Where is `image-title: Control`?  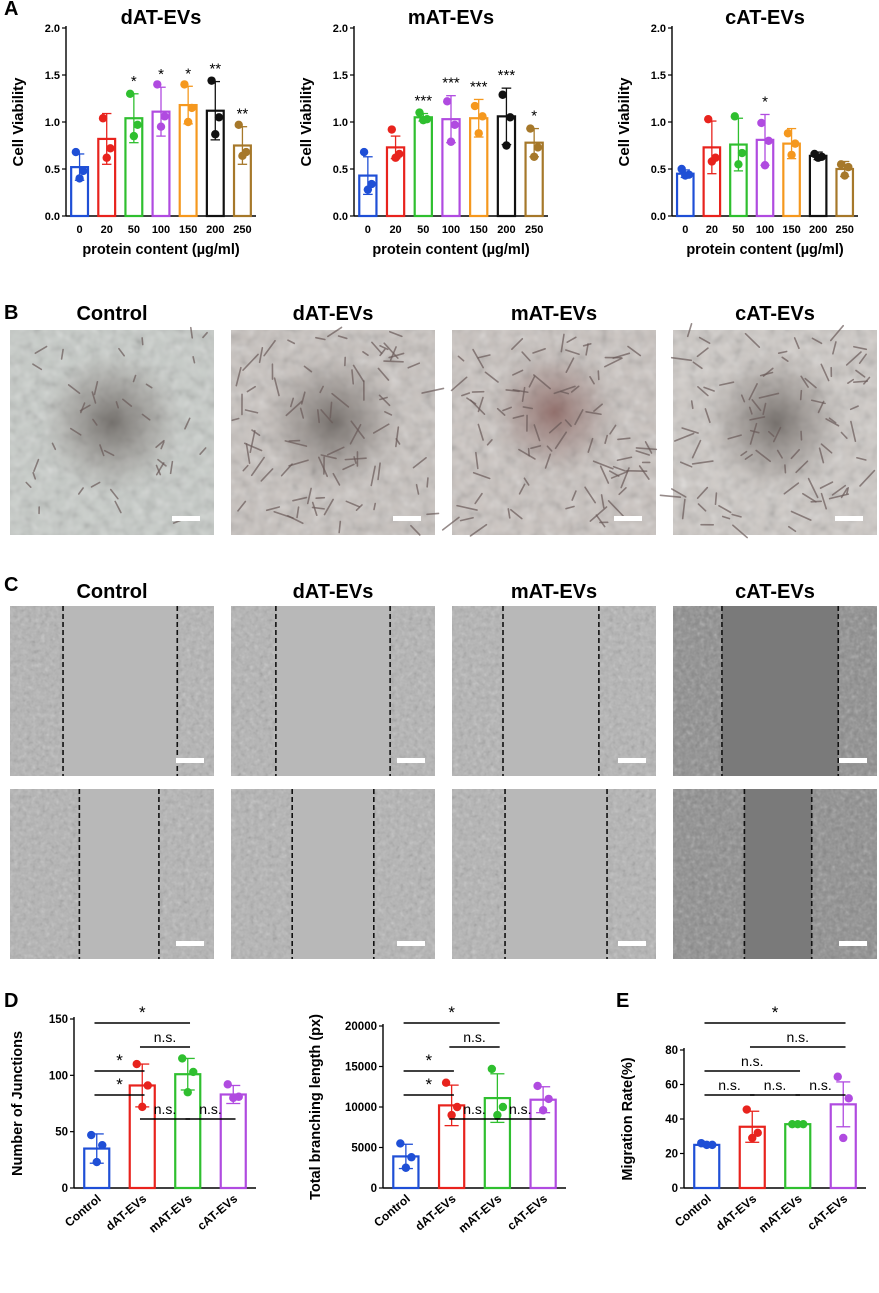
image-title: Control is located at coordinates (111, 592).